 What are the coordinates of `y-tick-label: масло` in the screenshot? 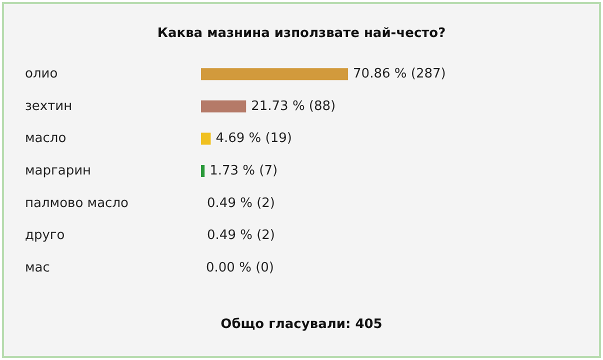 It's located at (45, 138).